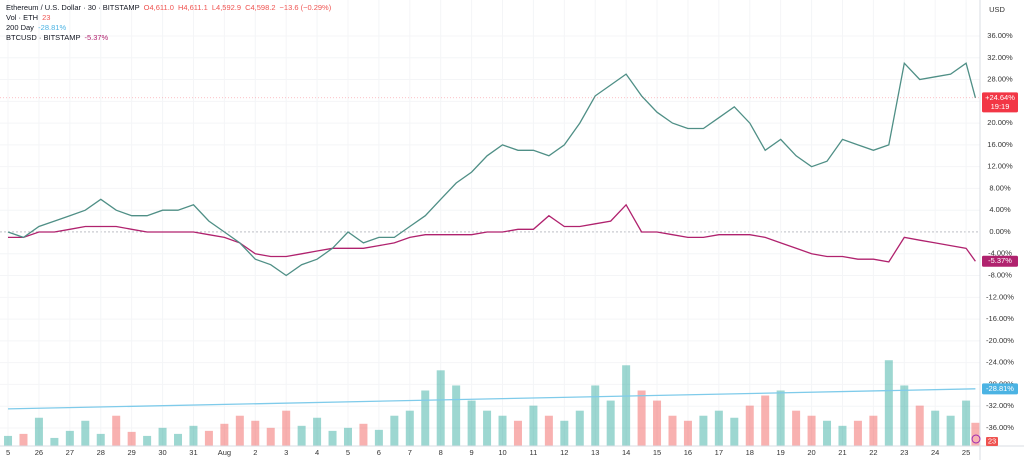 The width and height of the screenshot is (1024, 460). I want to click on x-tick-label: 28, so click(101, 452).